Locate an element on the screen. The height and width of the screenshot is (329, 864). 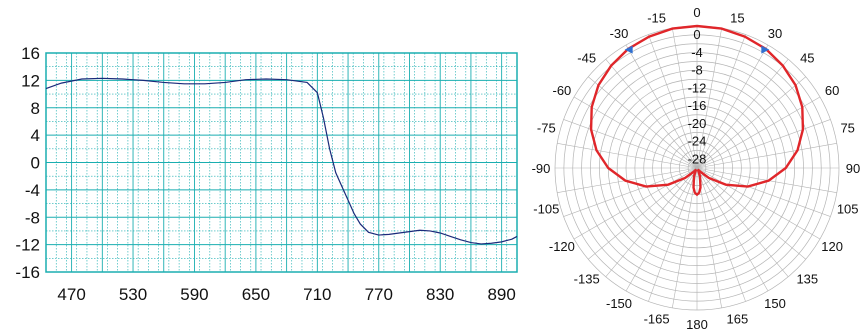
x-tick-label: 890 is located at coordinates (501, 294).